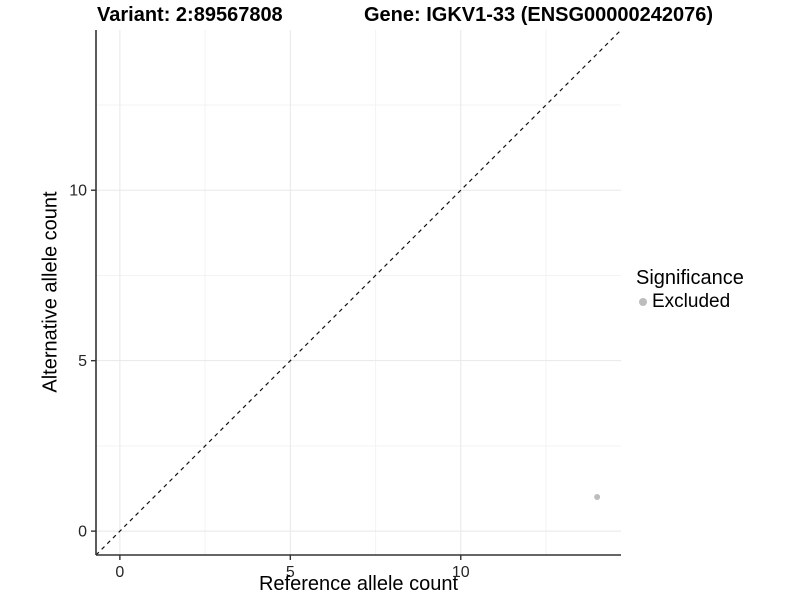  What do you see at coordinates (82, 361) in the screenshot?
I see `y-tick-label: 5` at bounding box center [82, 361].